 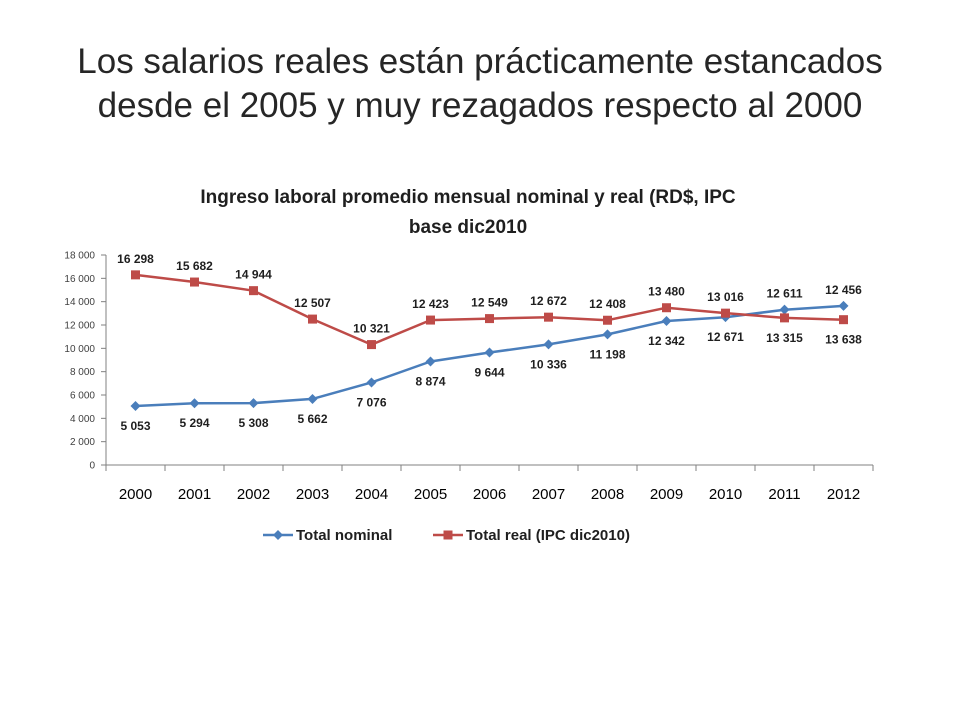 I want to click on data-label: 12 672, so click(x=548, y=301).